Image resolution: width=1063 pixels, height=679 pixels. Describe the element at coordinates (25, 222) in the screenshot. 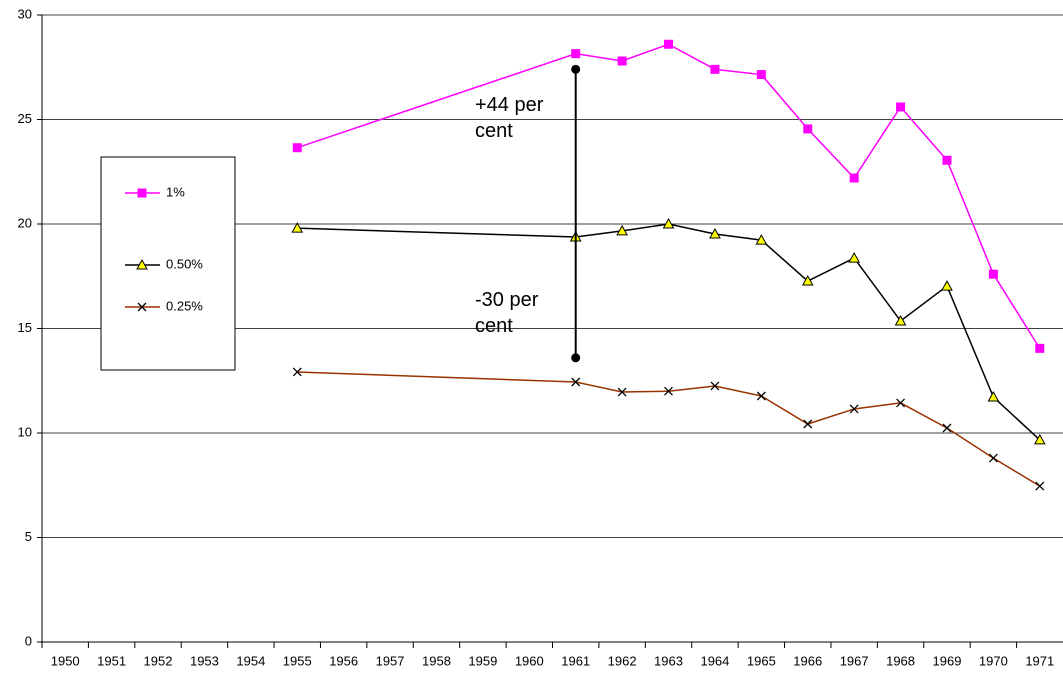

I see `y-tick-label: 20` at that location.